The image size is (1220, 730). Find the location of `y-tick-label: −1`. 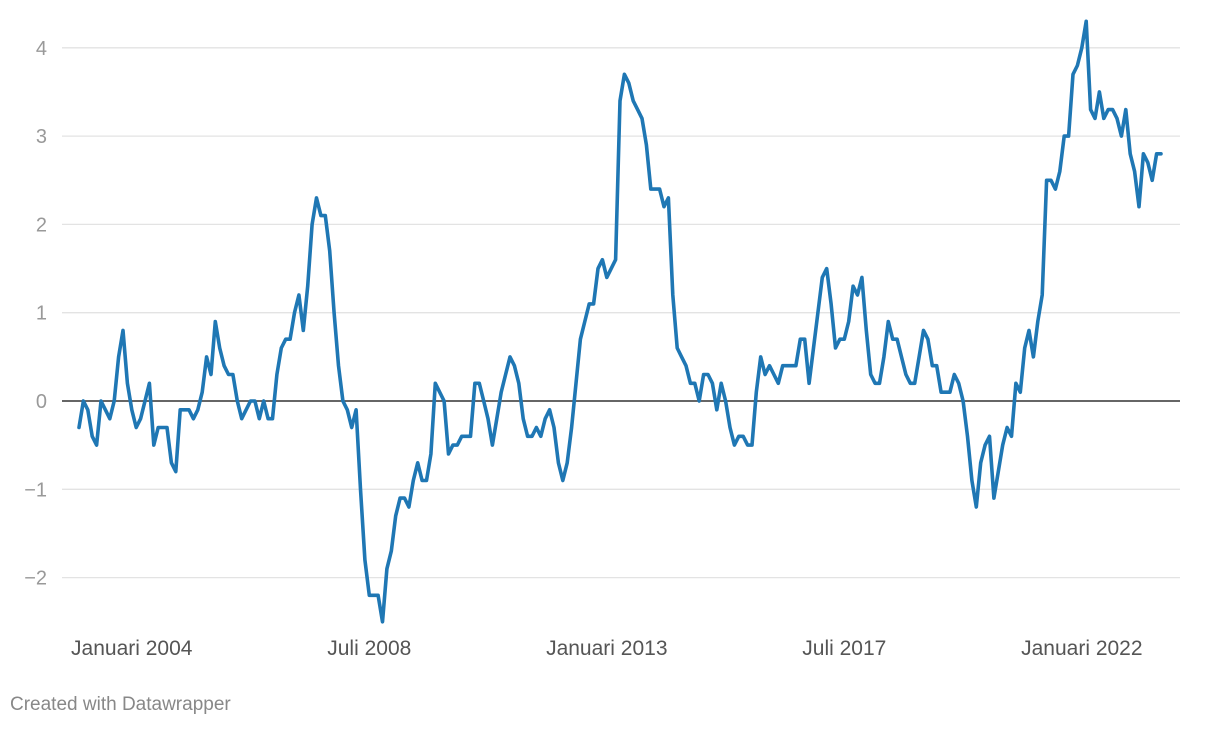

y-tick-label: −1 is located at coordinates (35, 490).